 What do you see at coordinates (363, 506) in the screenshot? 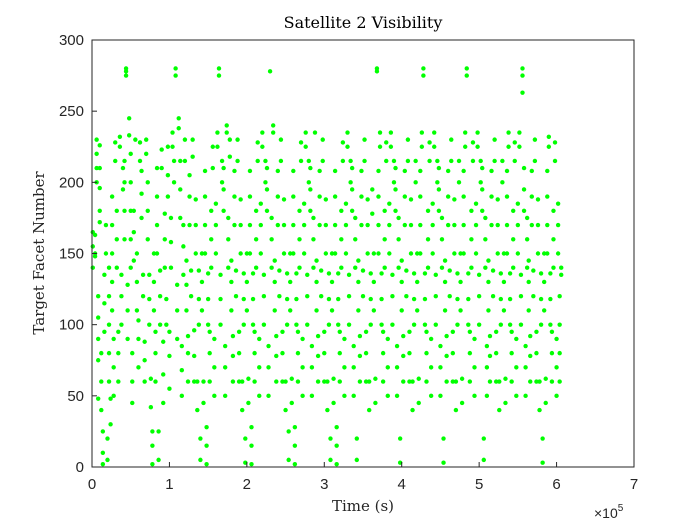
I see `x-axis-label: Time (s)` at bounding box center [363, 506].